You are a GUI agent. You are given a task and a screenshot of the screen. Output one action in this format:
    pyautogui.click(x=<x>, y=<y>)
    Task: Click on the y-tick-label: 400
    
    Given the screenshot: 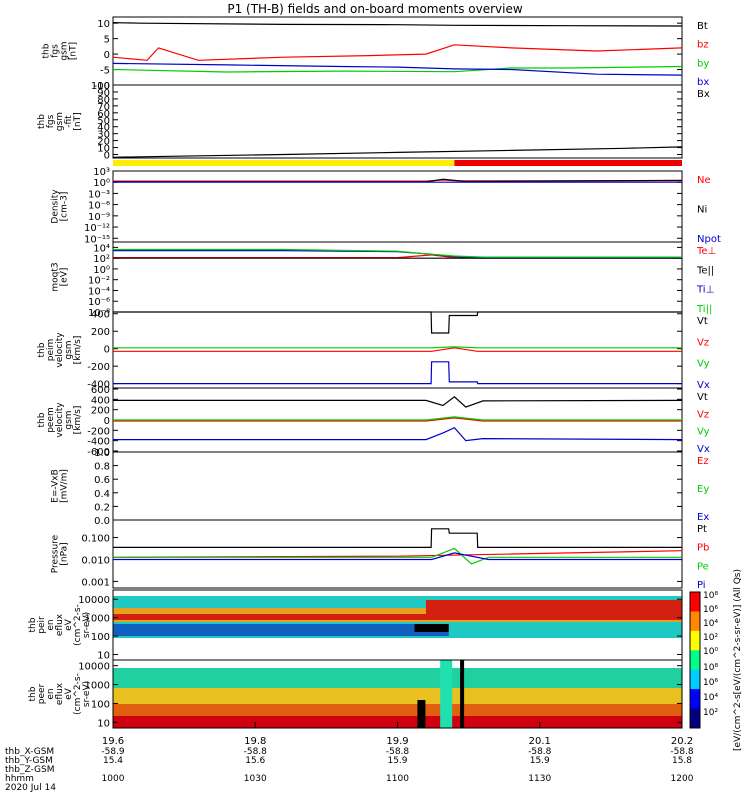 What is the action you would take?
    pyautogui.click(x=100, y=315)
    